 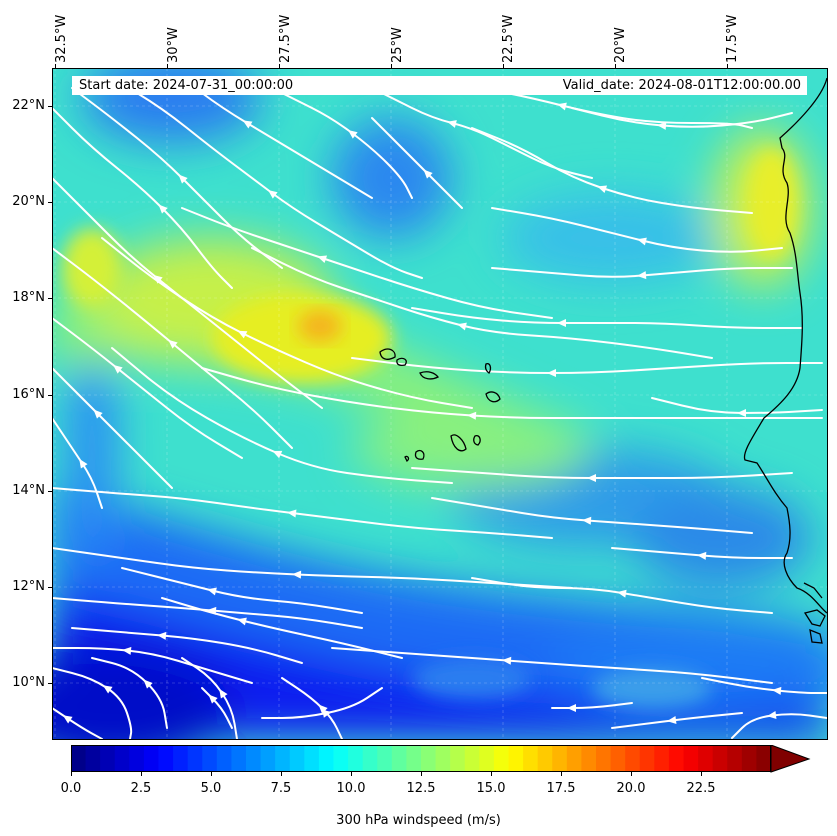 I want to click on colorbar-title-row: 300 hPa windspeed (m/s), so click(x=418, y=818).